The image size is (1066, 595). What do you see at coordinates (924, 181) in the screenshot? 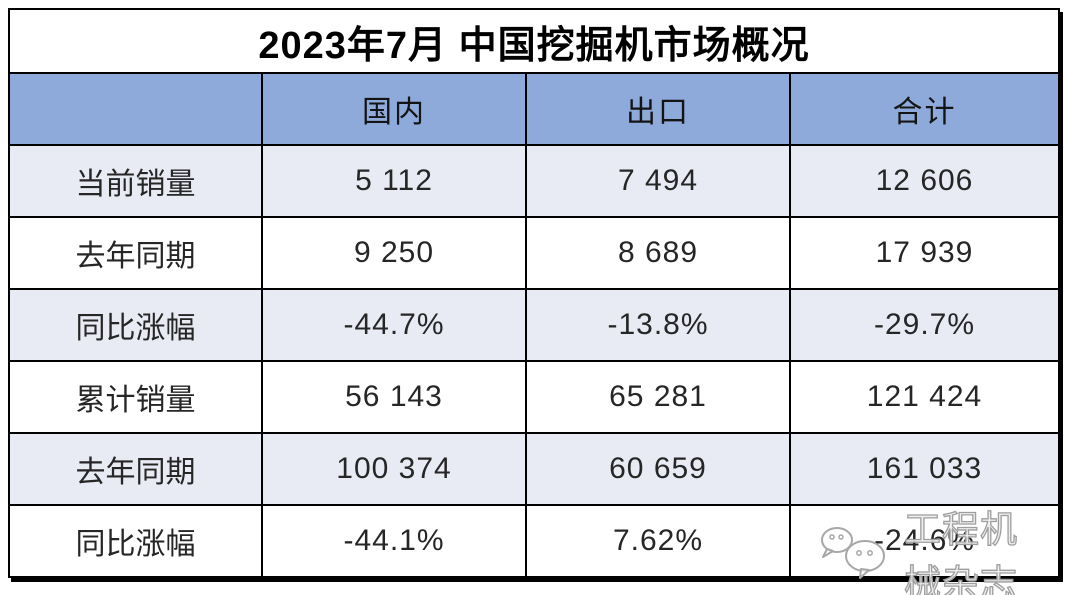
I see `cell-value: 12 606` at bounding box center [924, 181].